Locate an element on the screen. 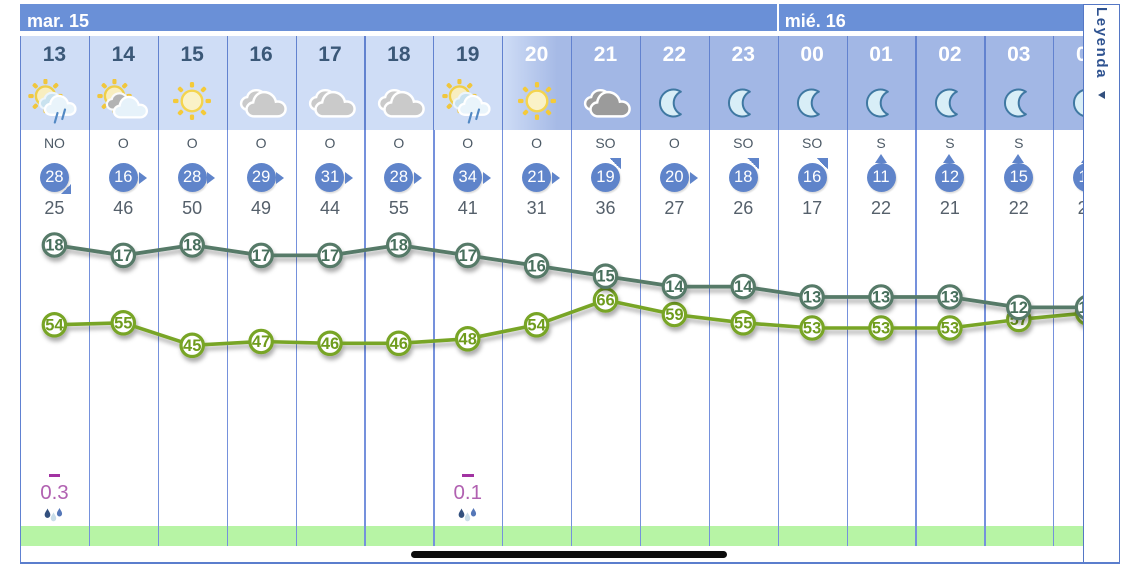 This screenshot has width=1140, height=570. svg-text: 59 is located at coordinates (674, 315).